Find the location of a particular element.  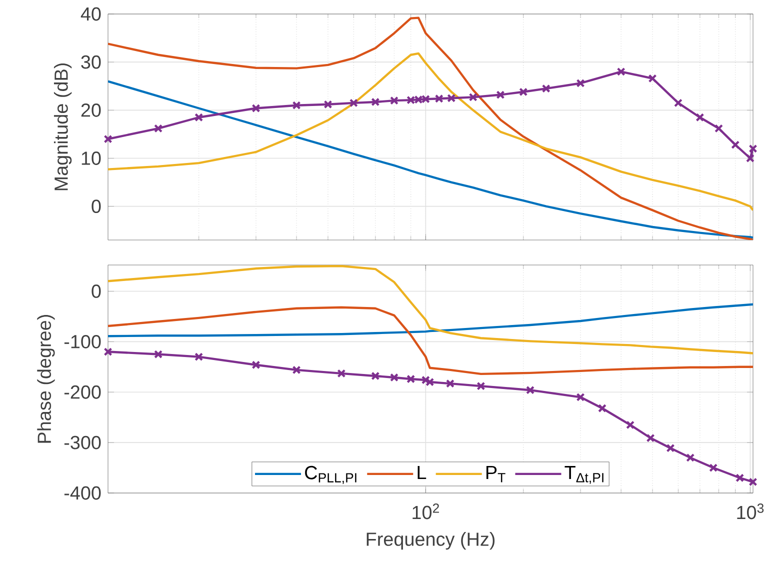

x-tick-label: 10$^{2}$ is located at coordinates (425, 512).